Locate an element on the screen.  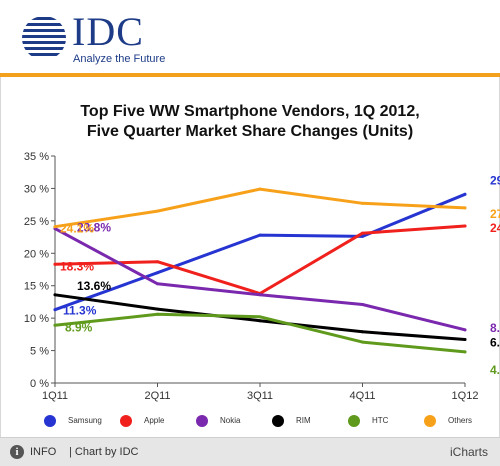
legend-label: Samsung is located at coordinates (85, 420).